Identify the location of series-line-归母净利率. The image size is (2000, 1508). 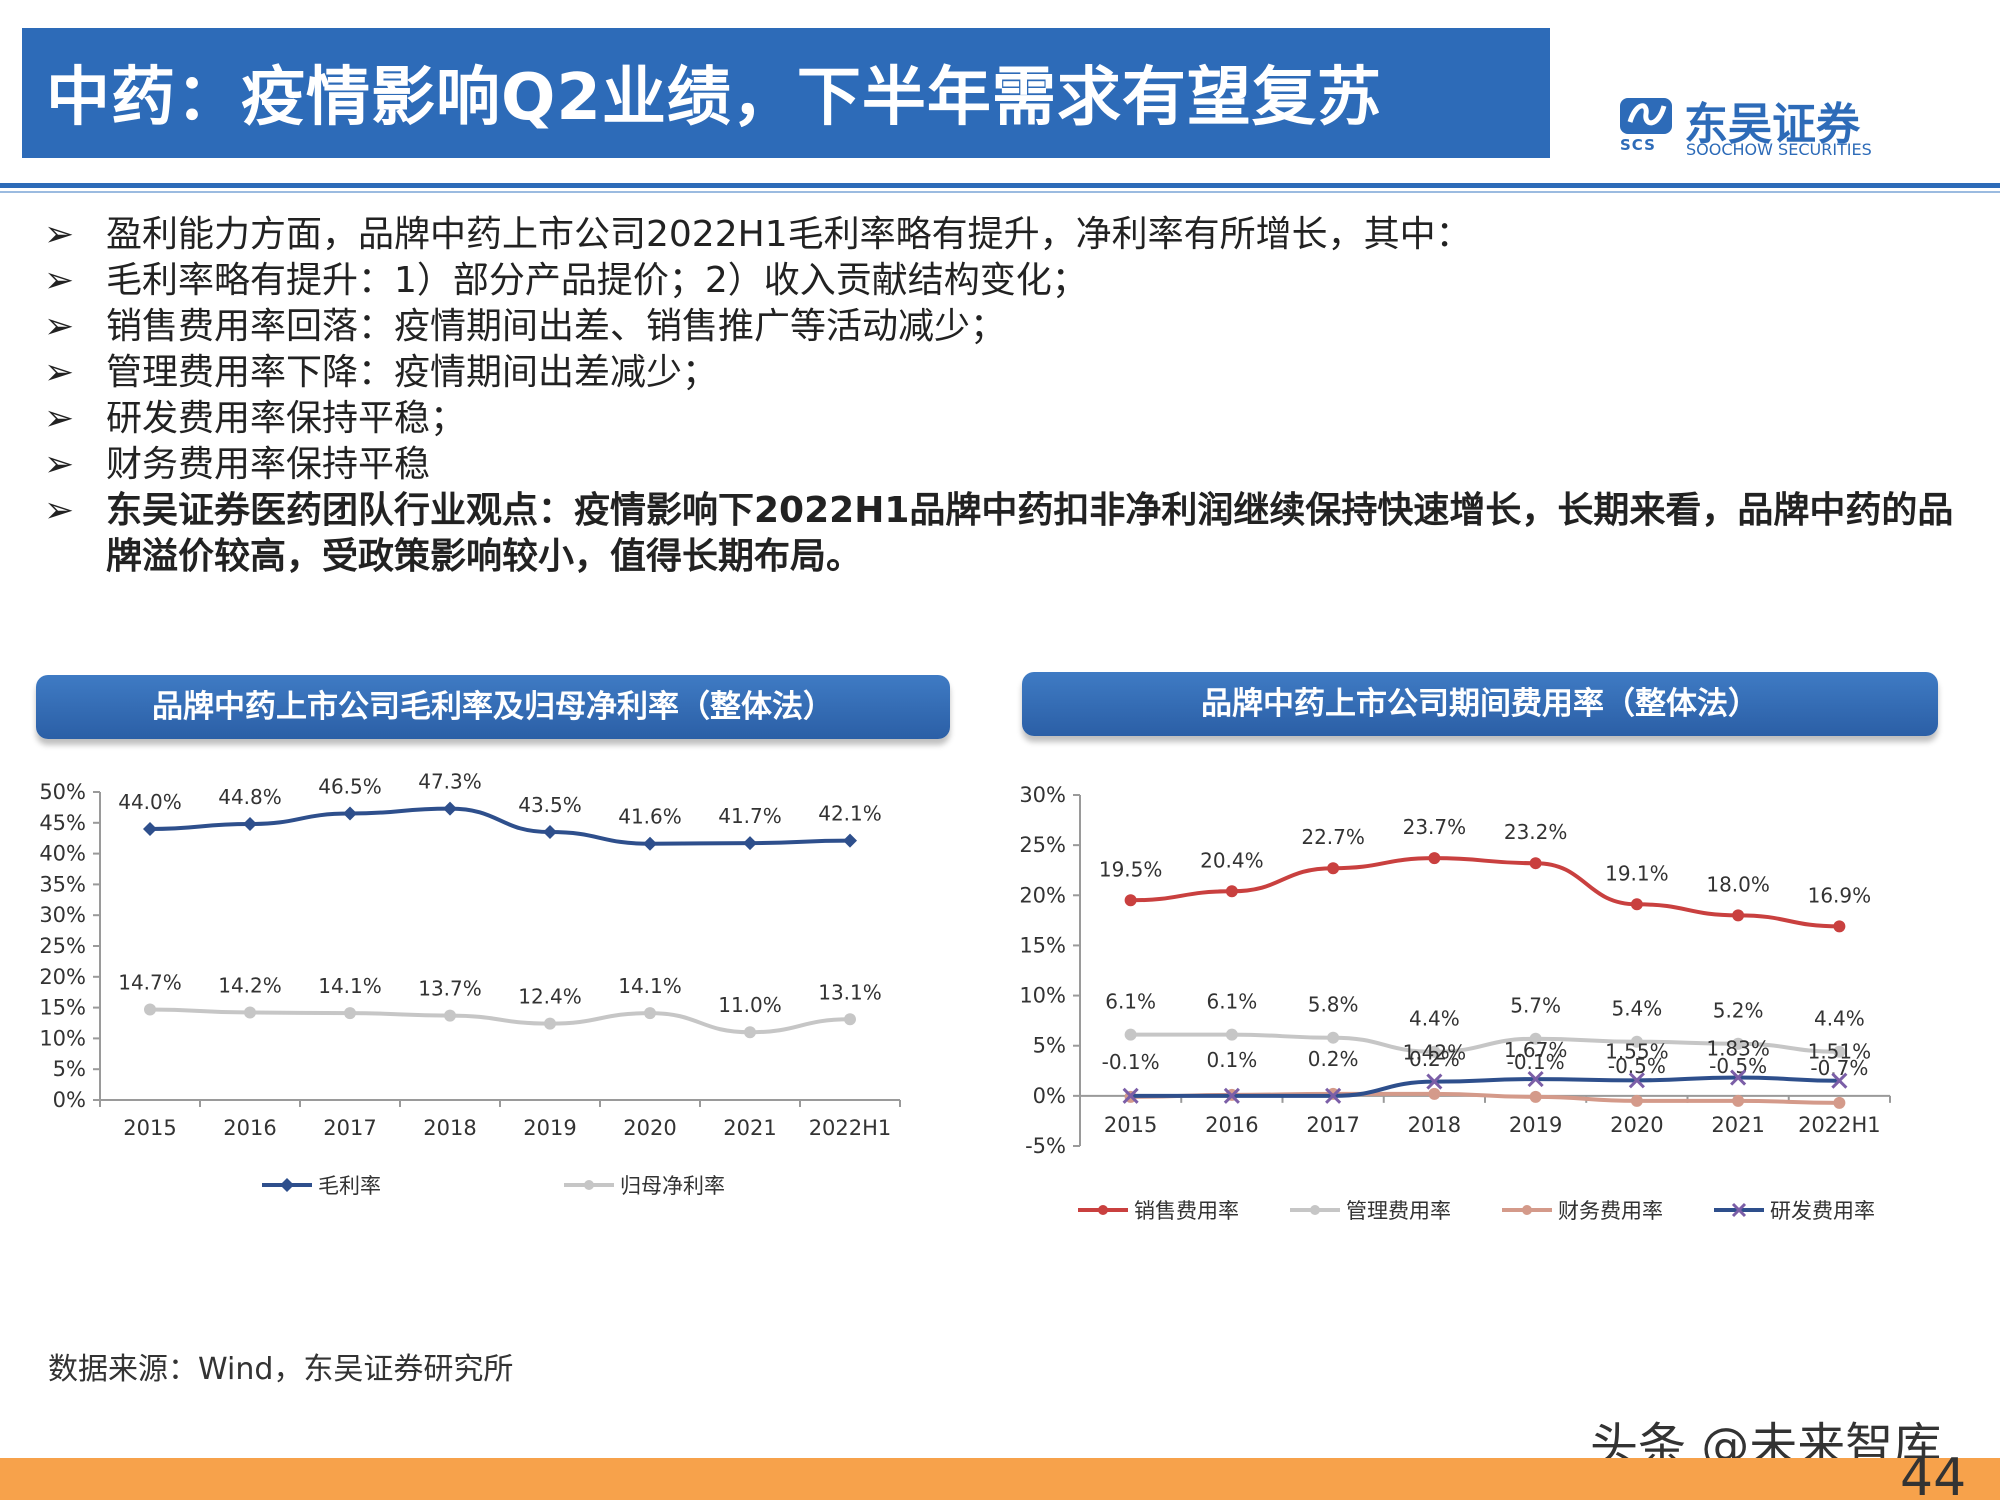
(500, 1021).